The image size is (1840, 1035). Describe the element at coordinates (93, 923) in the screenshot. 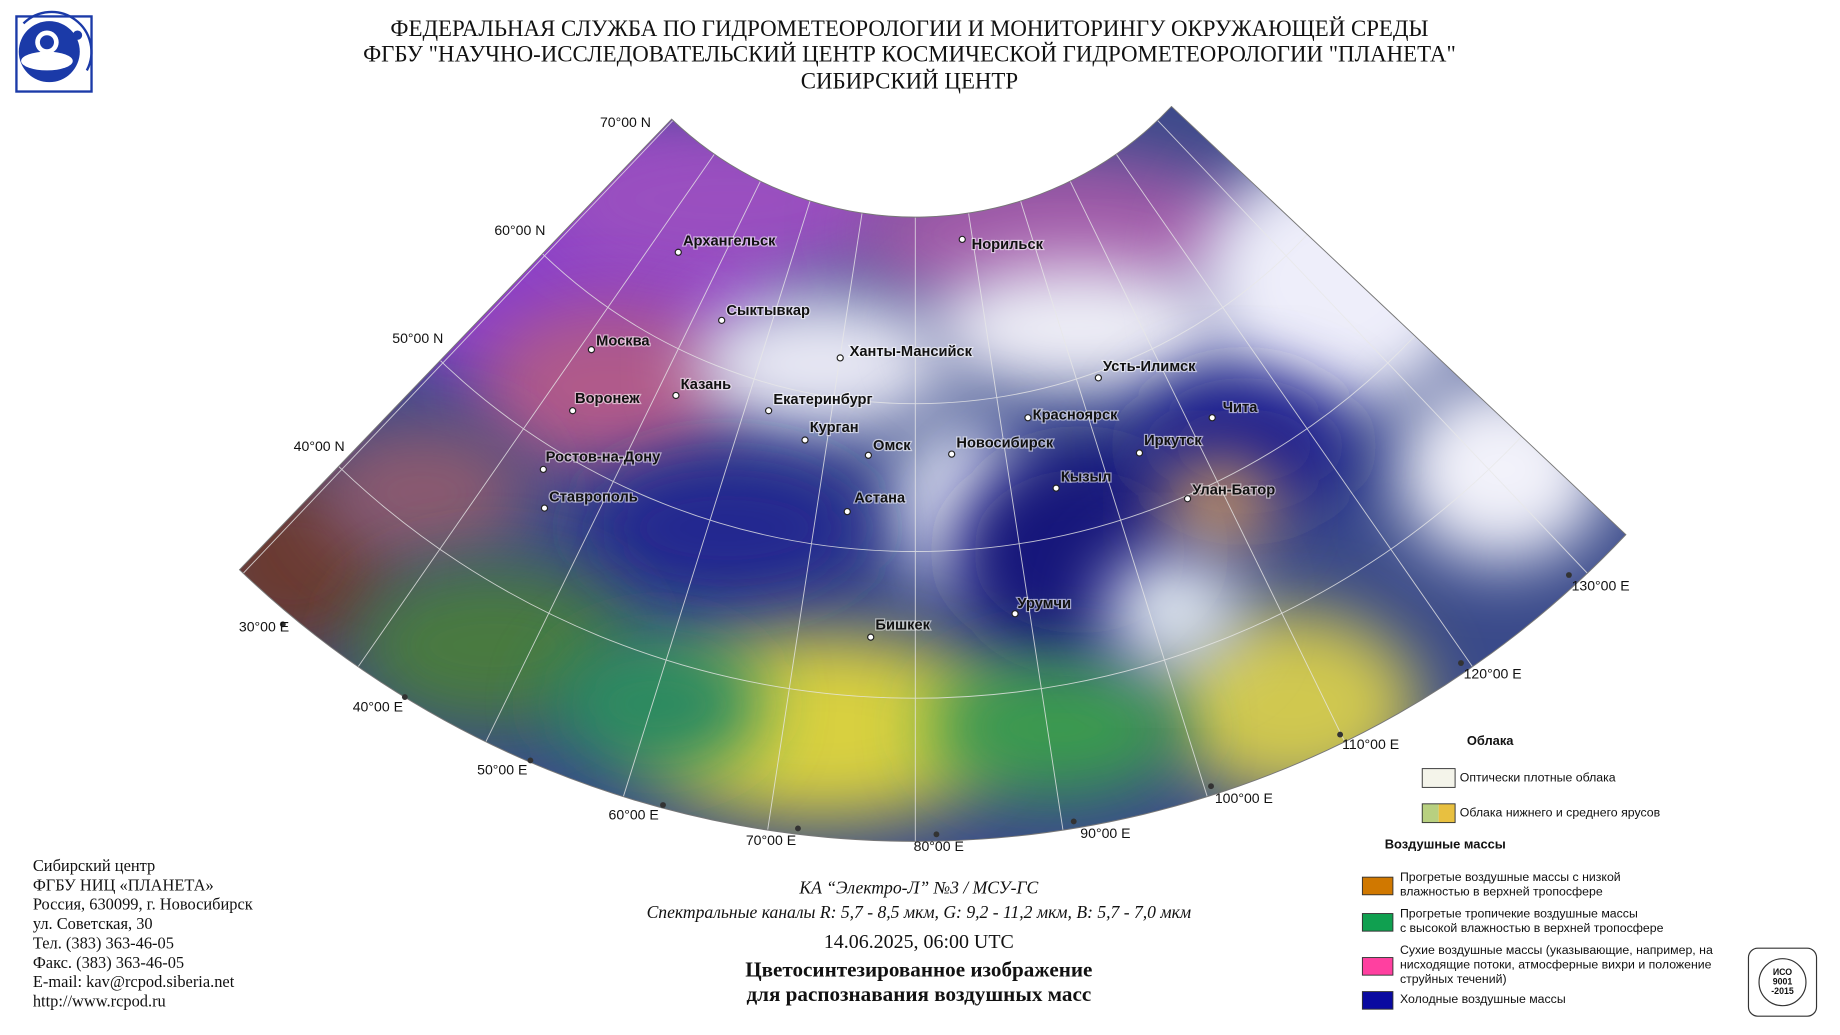

I see `contact-line: ул. Советская, 30` at that location.